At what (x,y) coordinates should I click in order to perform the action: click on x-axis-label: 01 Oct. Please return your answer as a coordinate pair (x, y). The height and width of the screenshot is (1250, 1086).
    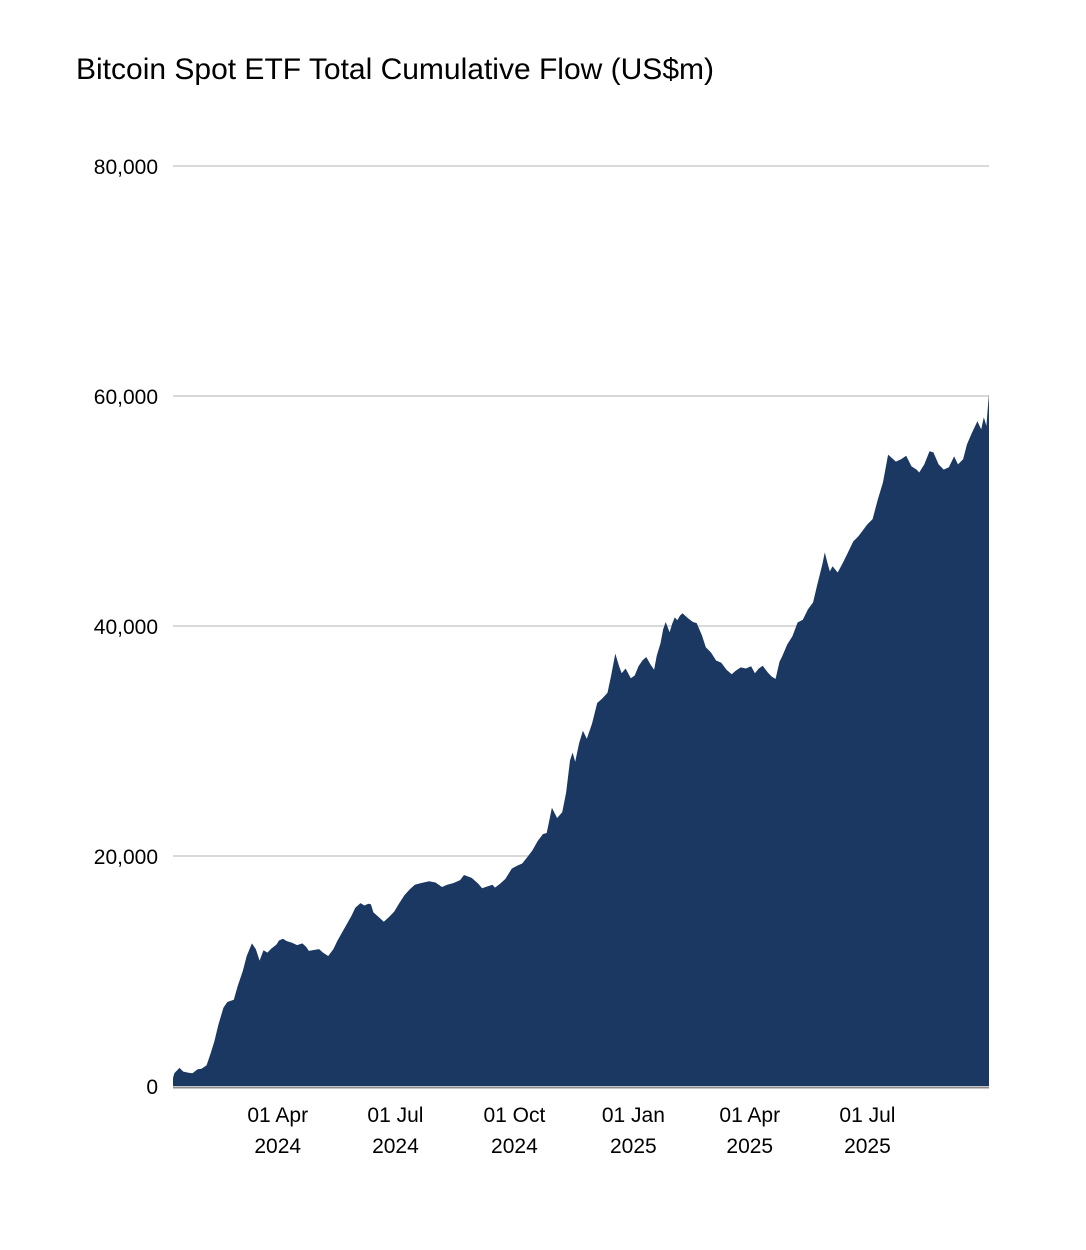
    Looking at the image, I should click on (514, 1115).